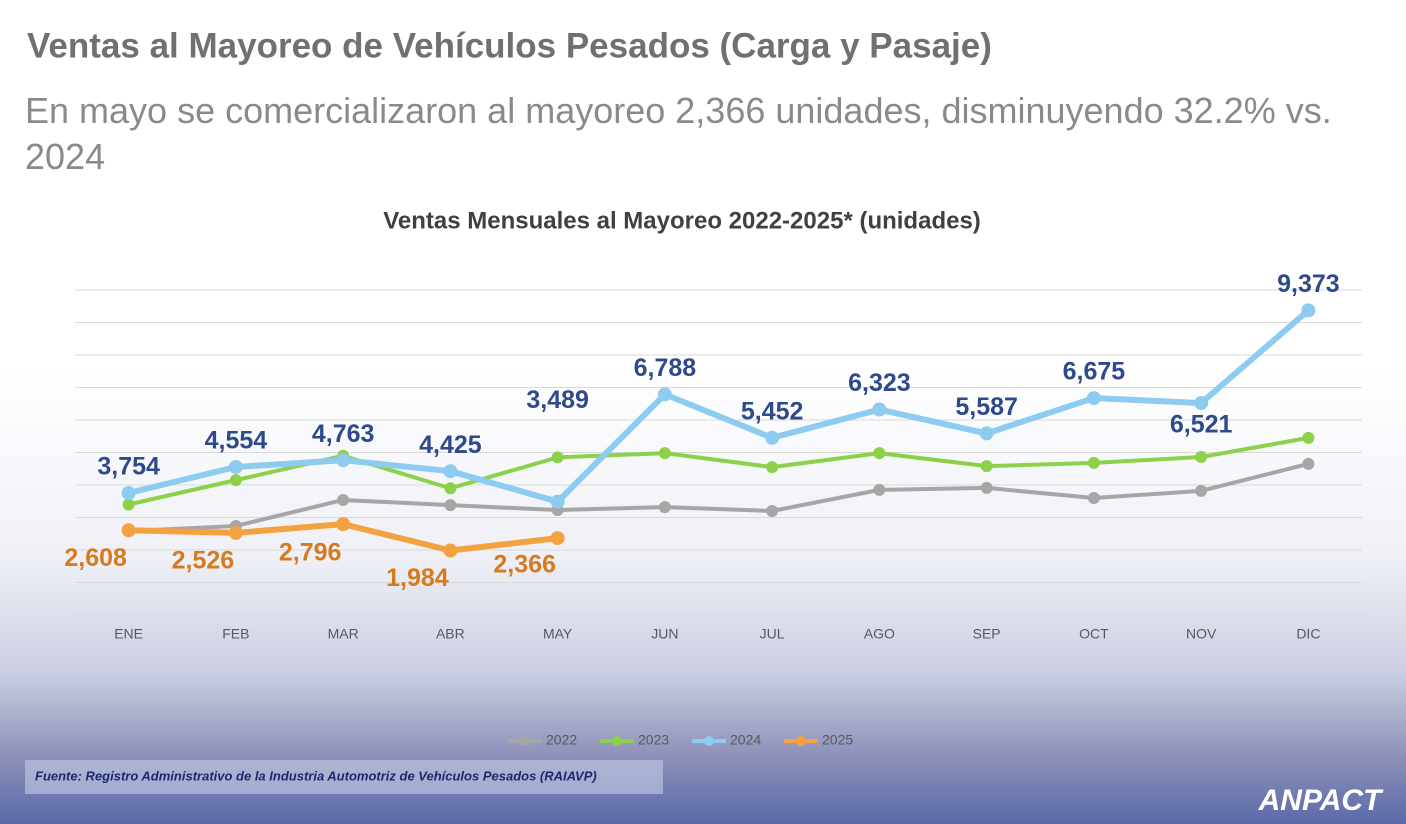 The height and width of the screenshot is (824, 1406). What do you see at coordinates (837, 740) in the screenshot?
I see `legend-label: 2025` at bounding box center [837, 740].